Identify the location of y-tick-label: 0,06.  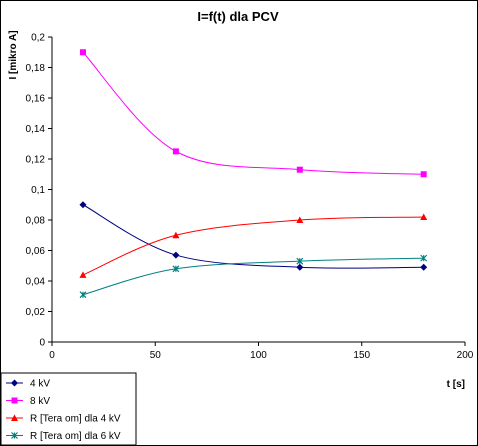
(36, 251).